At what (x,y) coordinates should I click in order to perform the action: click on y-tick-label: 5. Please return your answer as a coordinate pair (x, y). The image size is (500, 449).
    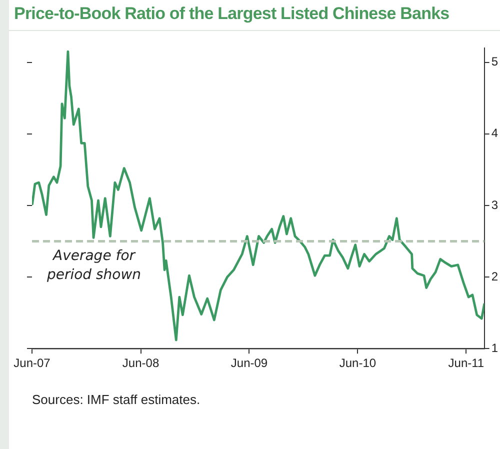
    Looking at the image, I should click on (494, 61).